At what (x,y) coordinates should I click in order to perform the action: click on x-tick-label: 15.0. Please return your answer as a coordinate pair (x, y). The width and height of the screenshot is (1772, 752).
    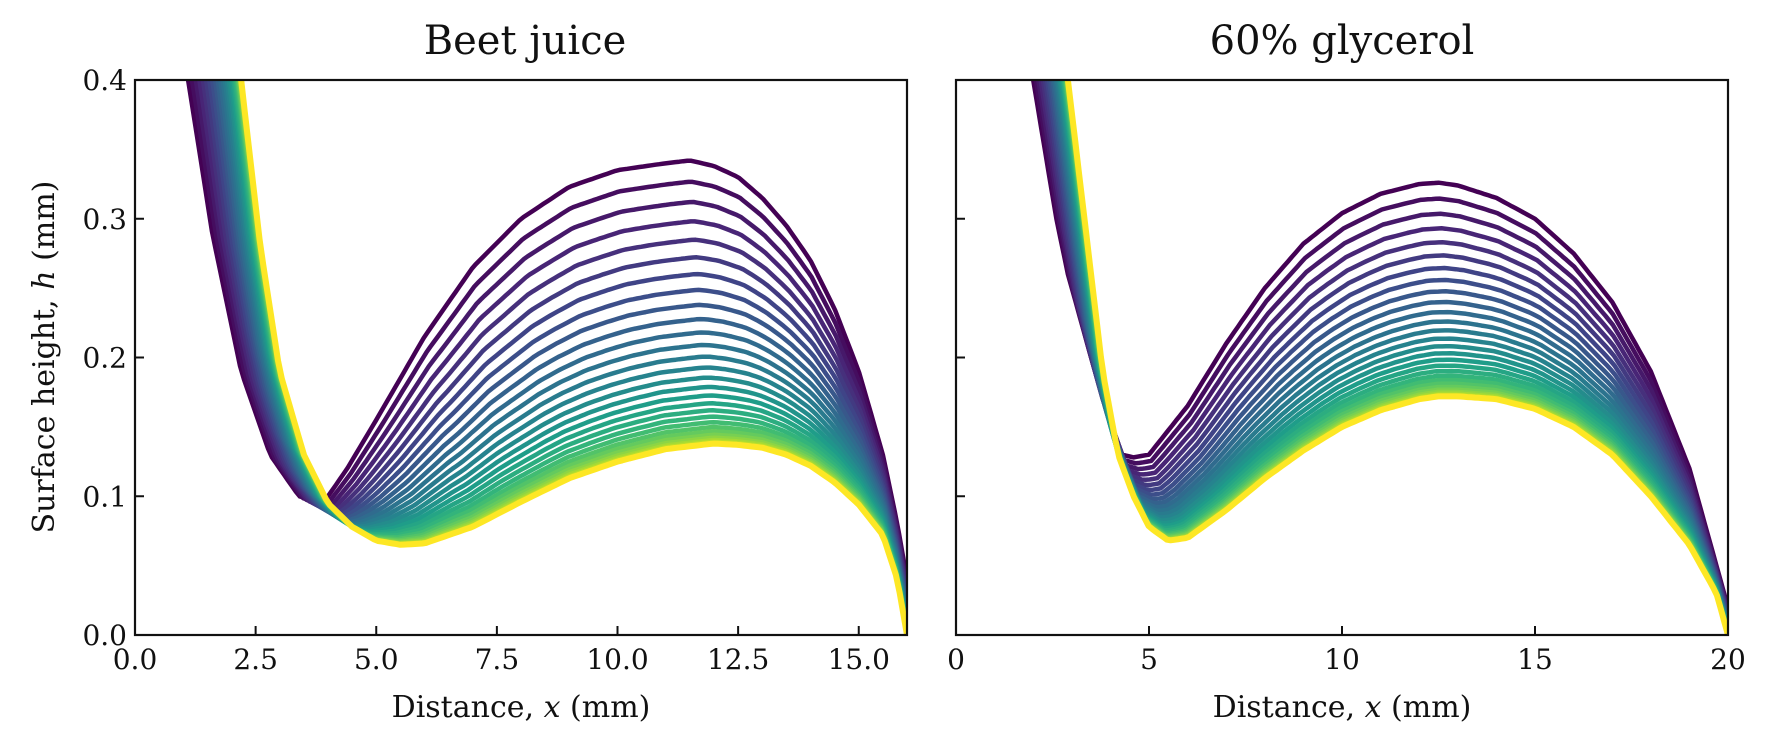
    Looking at the image, I should click on (859, 659).